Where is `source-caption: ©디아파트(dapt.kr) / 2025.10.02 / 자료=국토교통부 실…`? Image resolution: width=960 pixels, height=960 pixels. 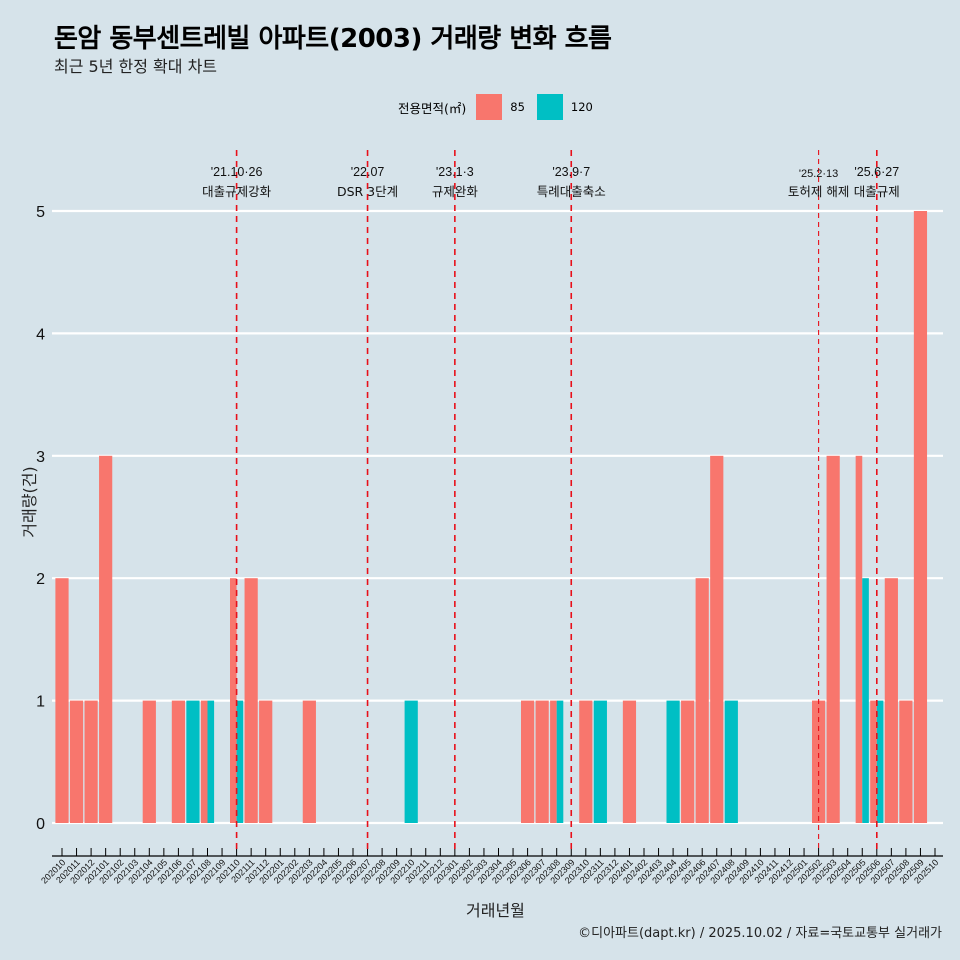
source-caption: ©디아파트(dapt.kr) / 2025.10.02 / 자료=국토교통부 실… is located at coordinates (760, 933).